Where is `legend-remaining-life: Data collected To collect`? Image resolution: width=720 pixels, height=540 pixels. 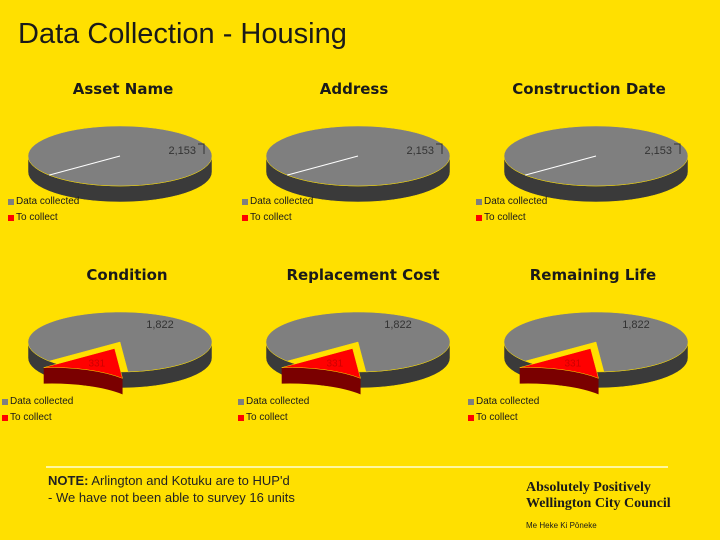
legend-remaining-life: Data collected To collect is located at coordinates (503, 410).